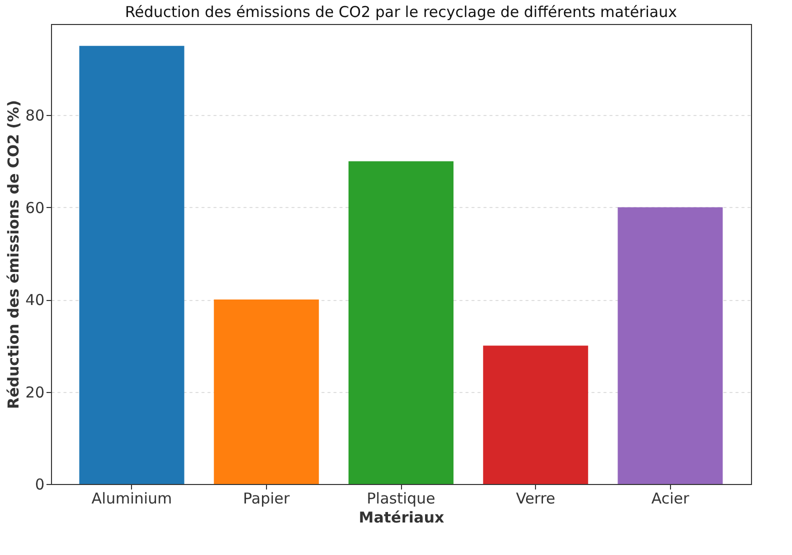 The width and height of the screenshot is (792, 555). What do you see at coordinates (34, 392) in the screenshot?
I see `y-tick-label: 20` at bounding box center [34, 392].